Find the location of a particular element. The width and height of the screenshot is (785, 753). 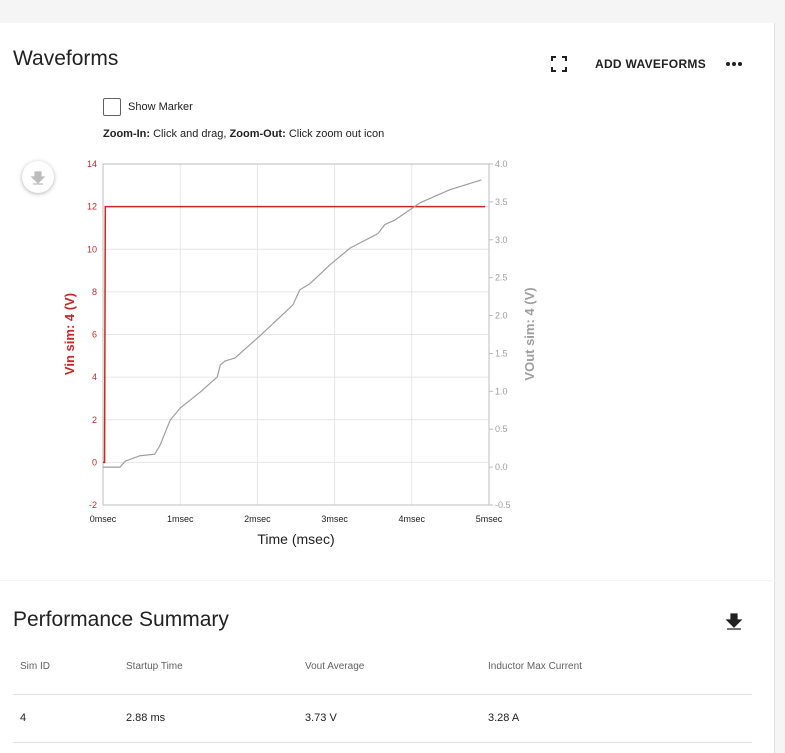

y2-tick-label: 2.5 is located at coordinates (501, 278).